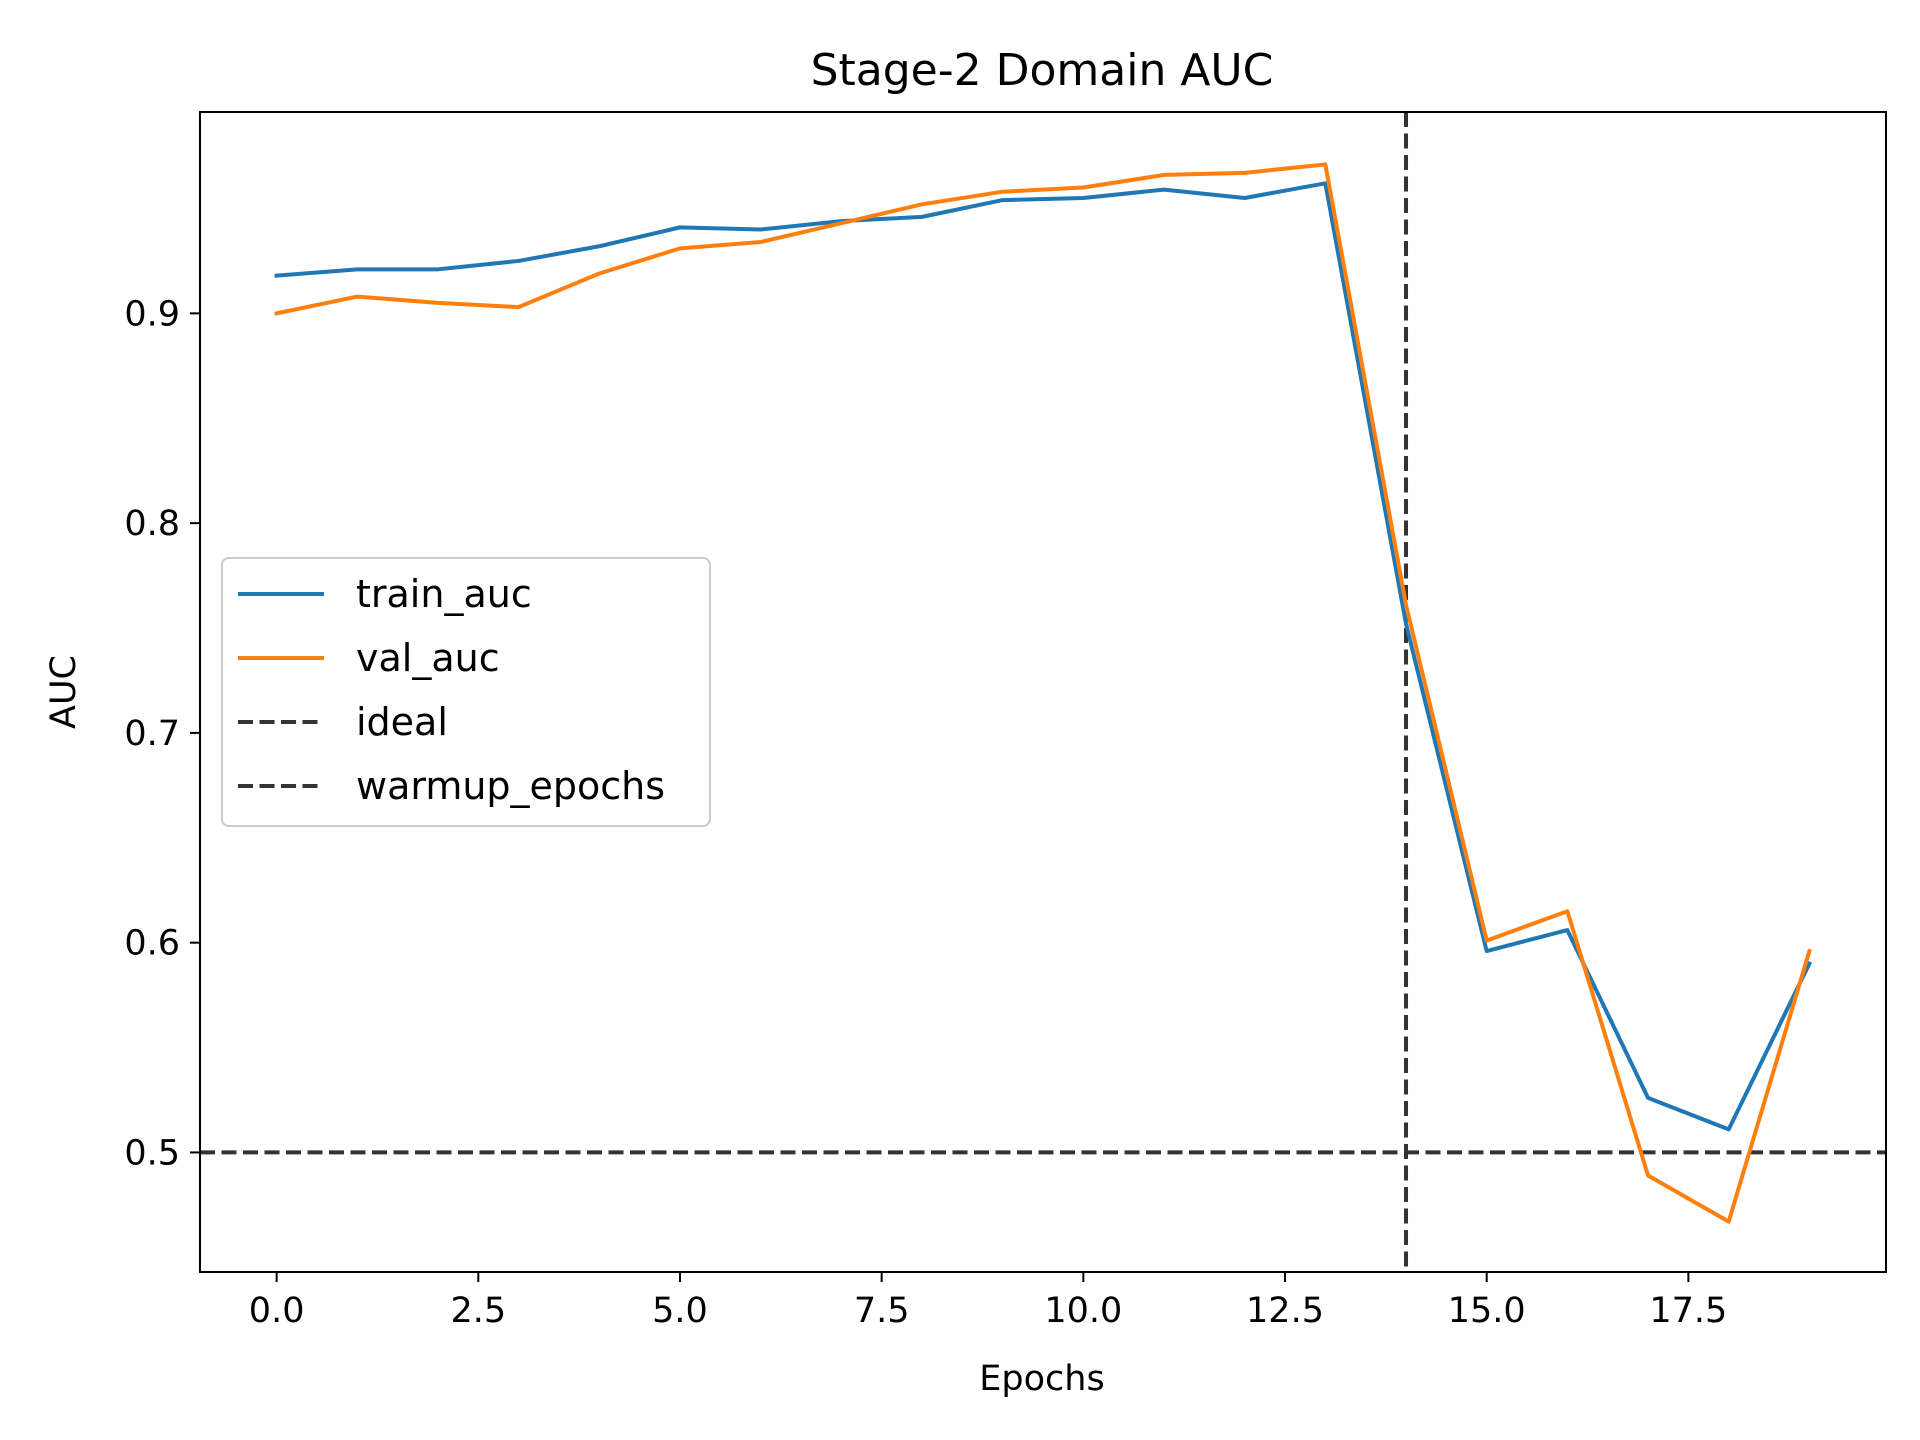 The height and width of the screenshot is (1440, 1920). I want to click on y-axis: 0.5 0.6 0.7 0.8 0.9, so click(162, 733).